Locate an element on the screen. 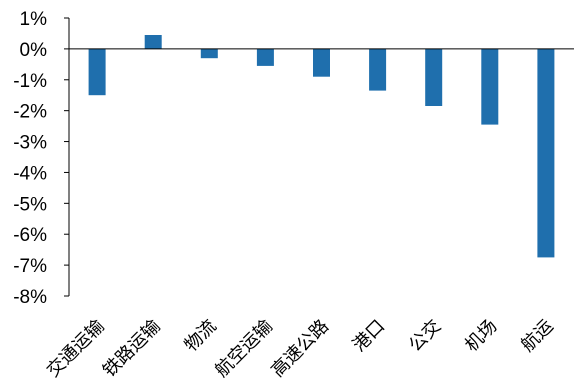  y-tick-label: 0% is located at coordinates (34, 50).